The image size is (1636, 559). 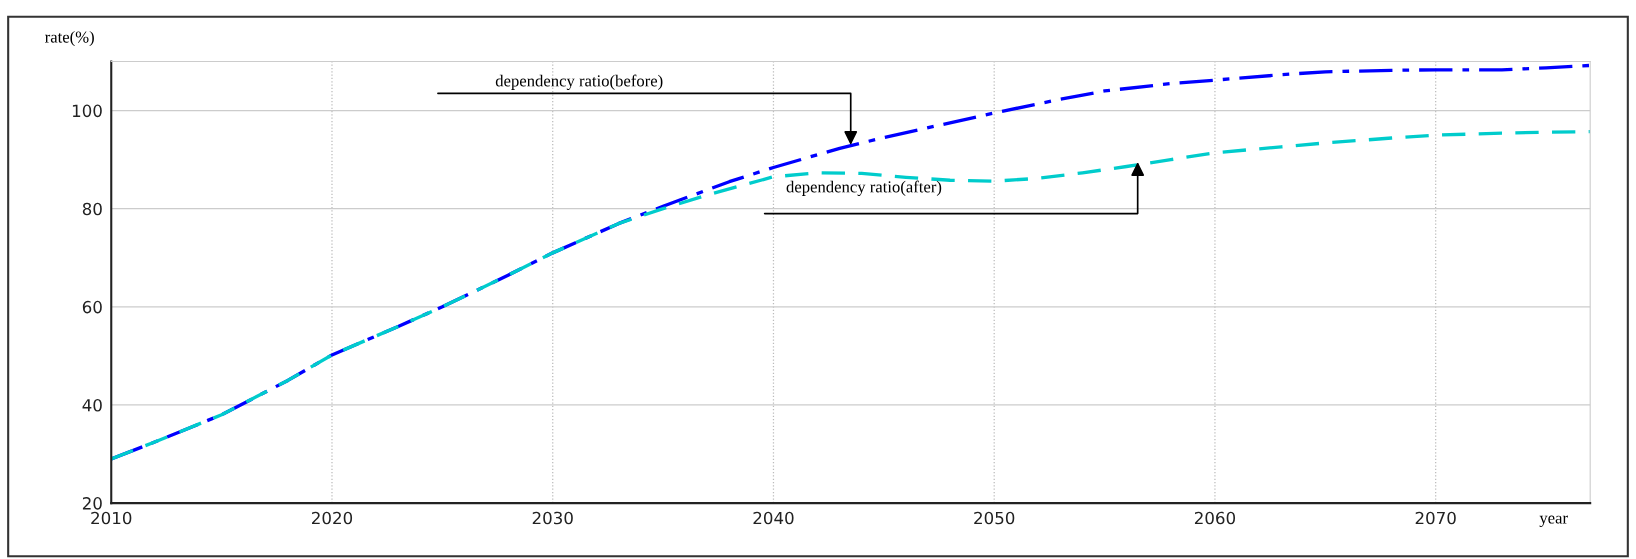 What do you see at coordinates (69, 38) in the screenshot?
I see `y-axis-title: rate(%)` at bounding box center [69, 38].